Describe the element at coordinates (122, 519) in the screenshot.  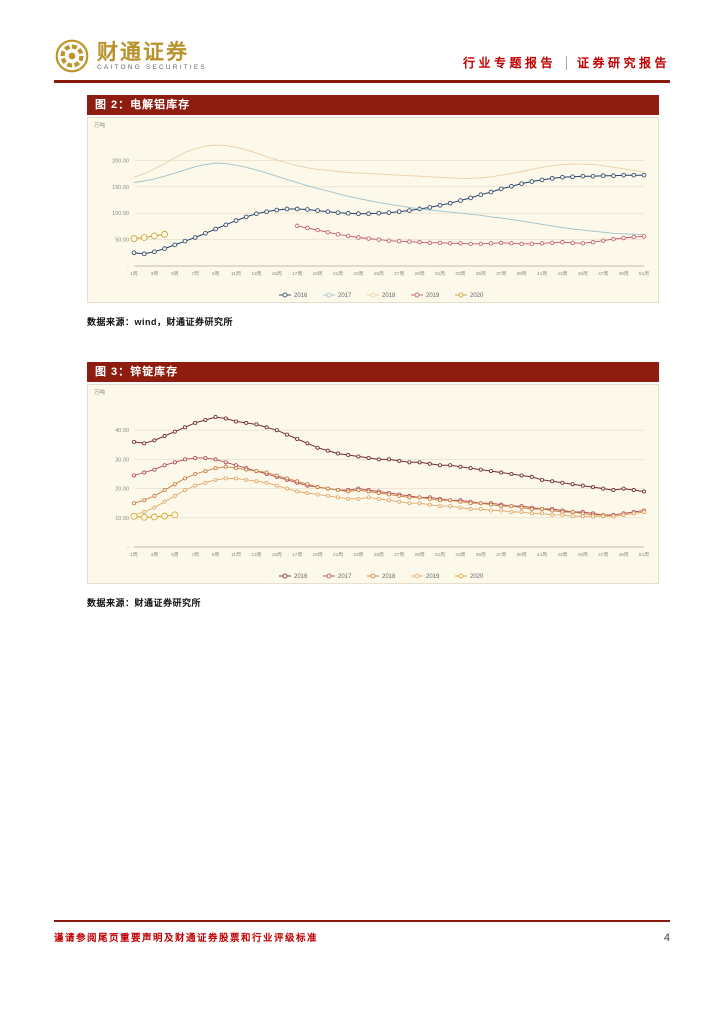
I see `svg-text: 10.00` at that location.